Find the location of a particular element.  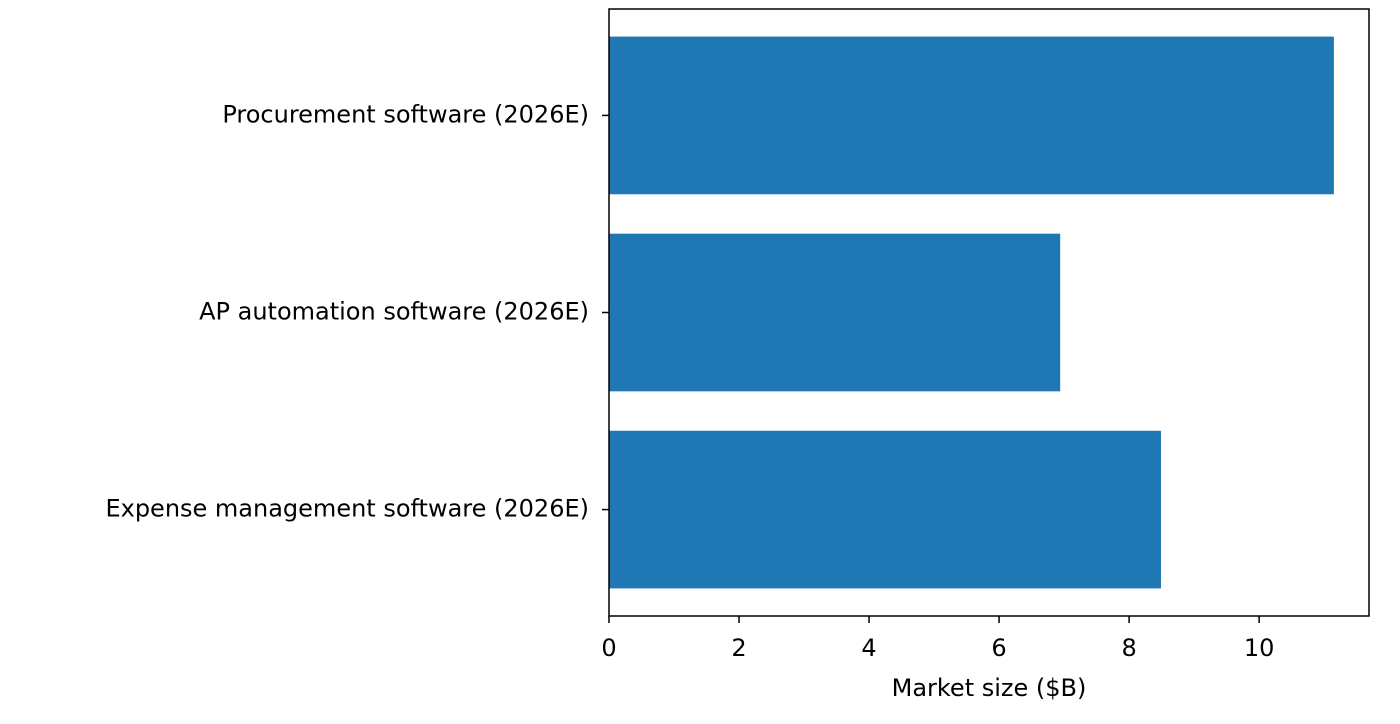

x-axis-label: Market size ($B) is located at coordinates (989, 688).